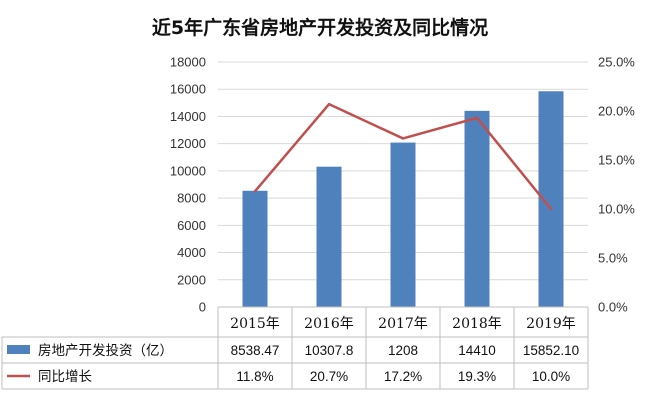 This screenshot has width=659, height=404. I want to click on y-right-tick-label: 20.0%, so click(616, 111).